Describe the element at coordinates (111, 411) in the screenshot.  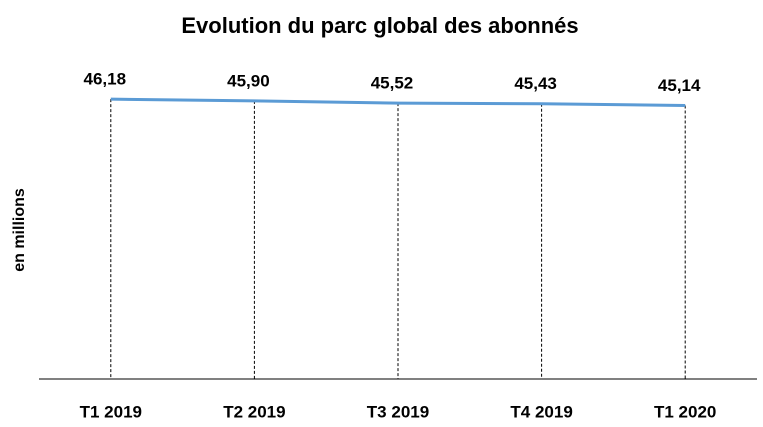
I see `x-tick-label: T1 2019` at that location.